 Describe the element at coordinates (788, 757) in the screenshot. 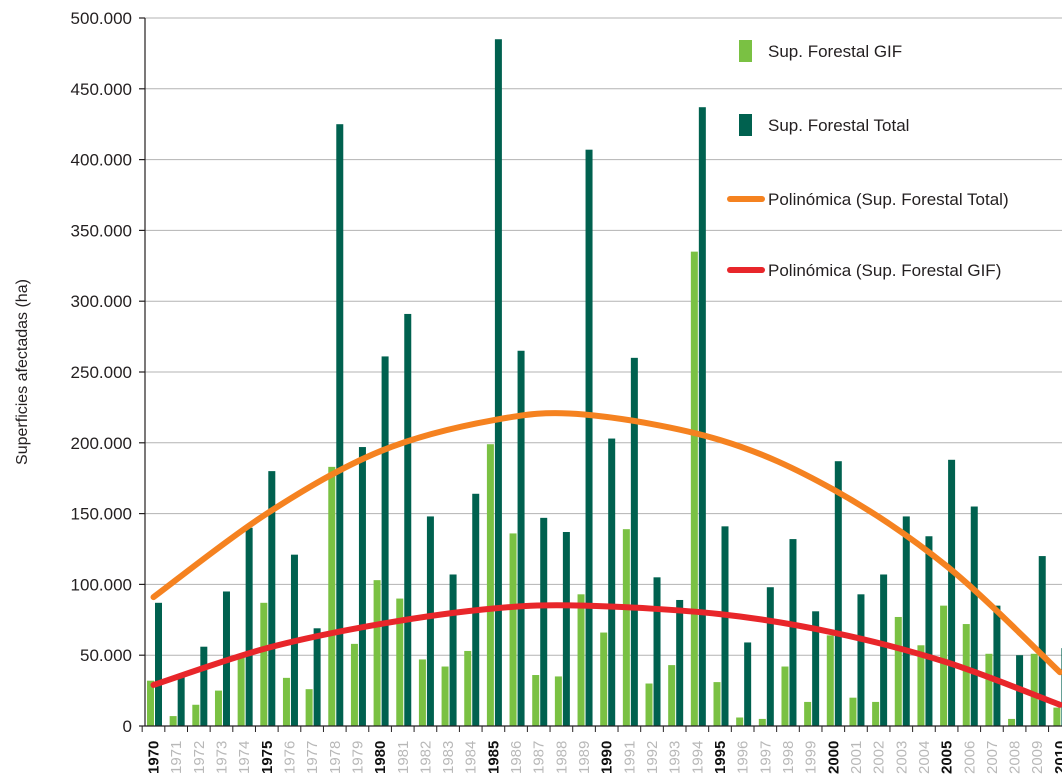

I see `x-tick-label-1998: 1998` at that location.